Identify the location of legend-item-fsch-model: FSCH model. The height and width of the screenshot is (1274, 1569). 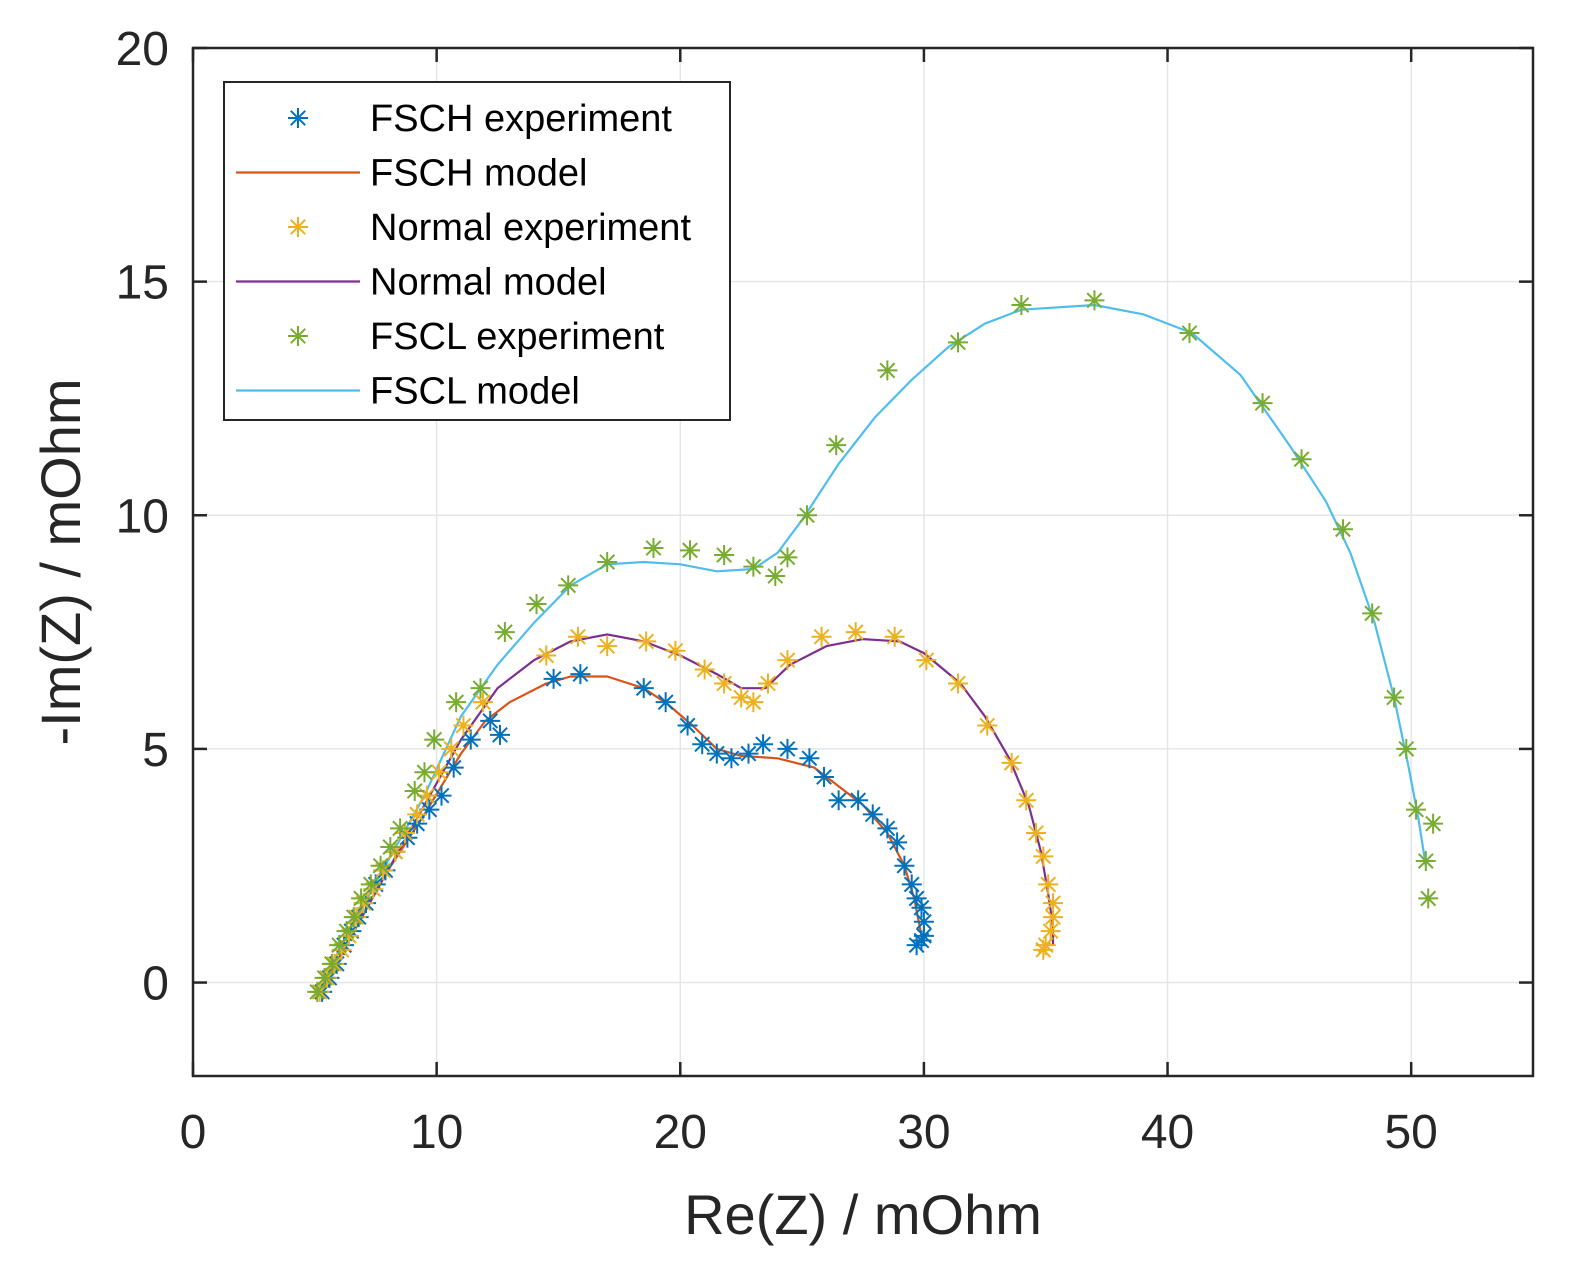
(412, 174).